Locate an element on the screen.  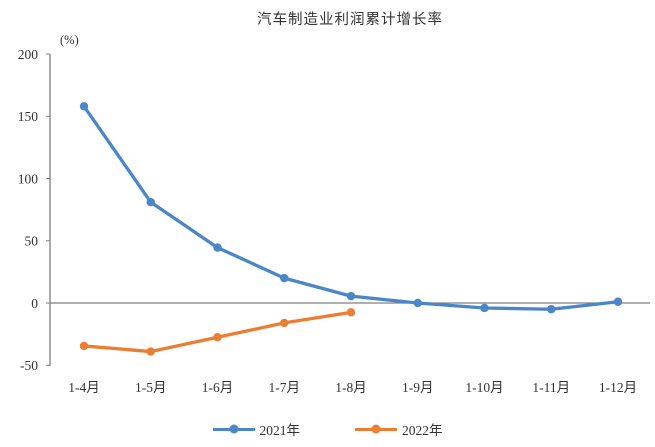
y-axis-unit-label: (%) is located at coordinates (69, 40).